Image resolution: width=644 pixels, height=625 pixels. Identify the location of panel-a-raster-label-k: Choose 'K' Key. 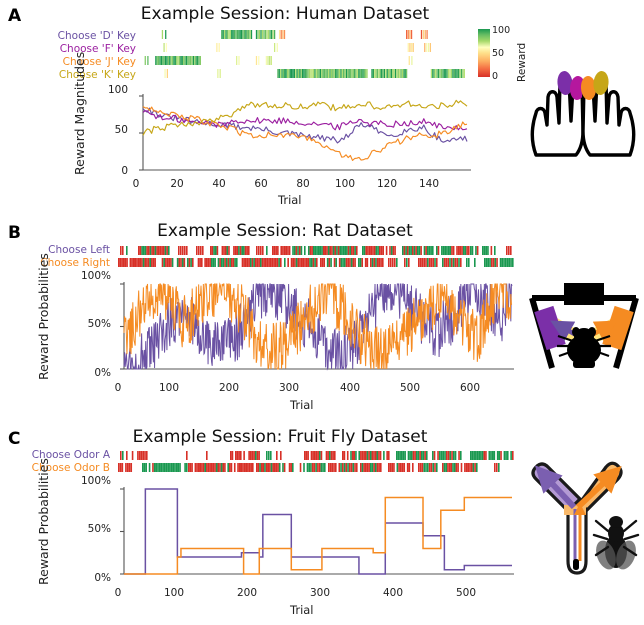
(97, 75).